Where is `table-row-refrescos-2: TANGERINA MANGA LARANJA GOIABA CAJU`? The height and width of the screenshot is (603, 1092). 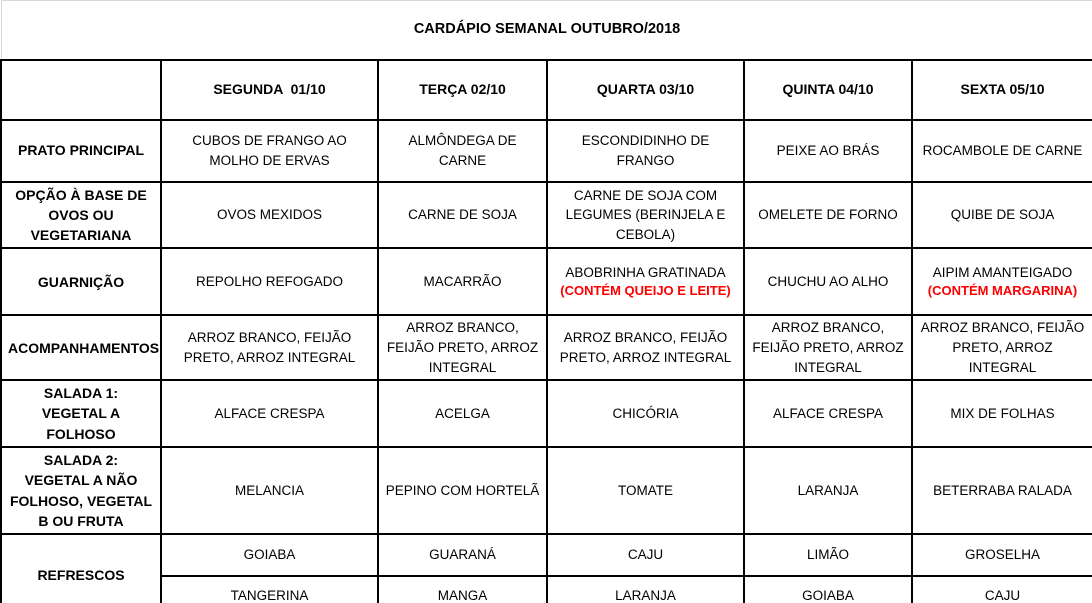 table-row-refrescos-2: TANGERINA MANGA LARANJA GOIABA CAJU is located at coordinates (546, 589).